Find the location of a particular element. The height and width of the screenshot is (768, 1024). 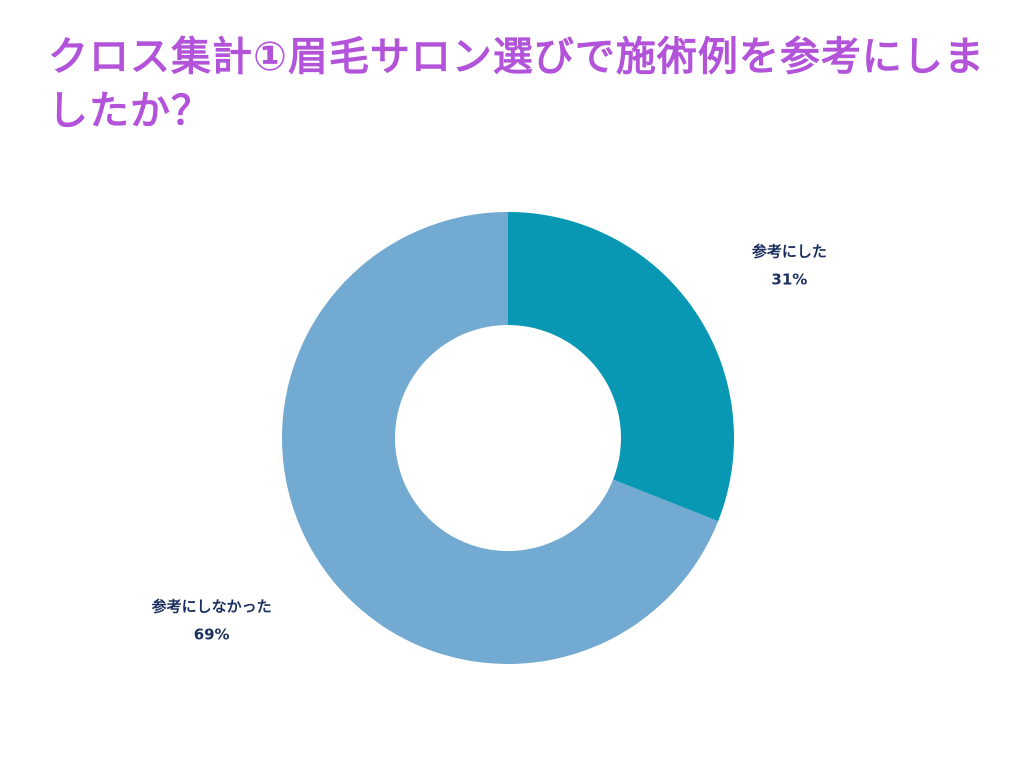

slice-category-label: 参考にしなかった is located at coordinates (212, 607).